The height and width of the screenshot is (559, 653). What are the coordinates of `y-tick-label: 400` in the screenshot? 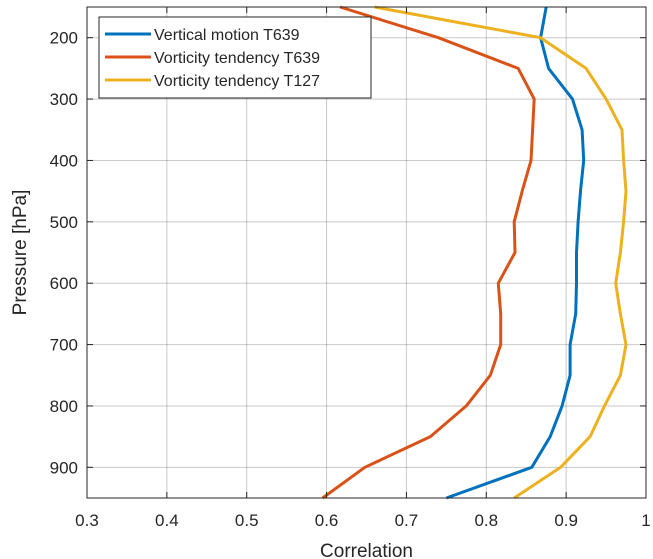 It's located at (64, 160).